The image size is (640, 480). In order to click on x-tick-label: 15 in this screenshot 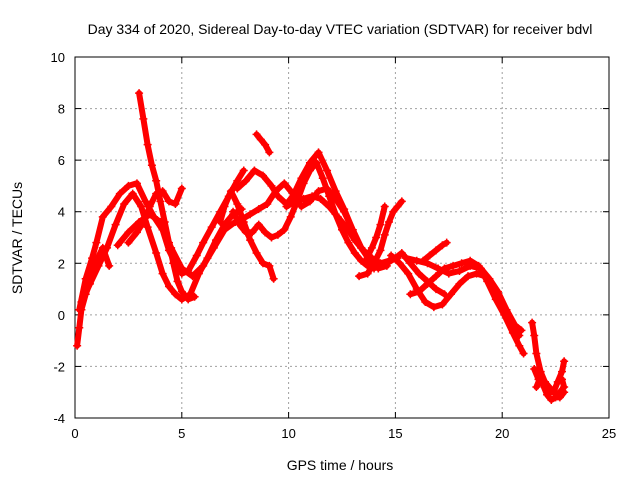, I will do `click(395, 433)`.